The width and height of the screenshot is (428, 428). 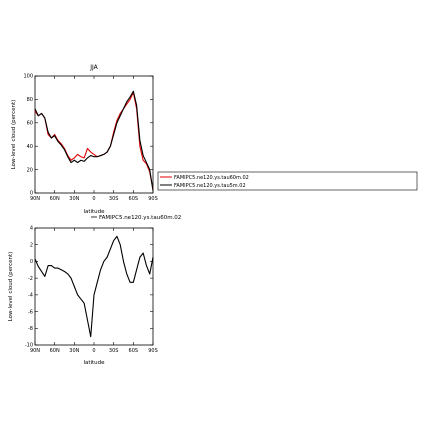 I want to click on bottom-x-tick-label: 60S, so click(x=134, y=351).